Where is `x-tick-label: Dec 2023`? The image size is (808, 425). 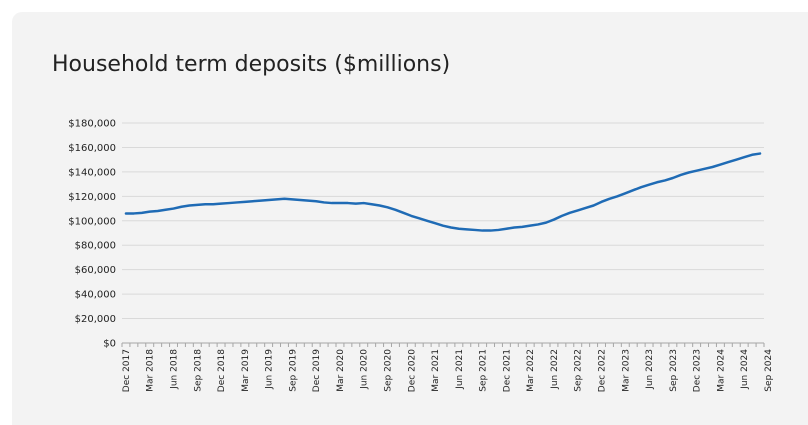
x-tick-label: Dec 2023 is located at coordinates (698, 370).